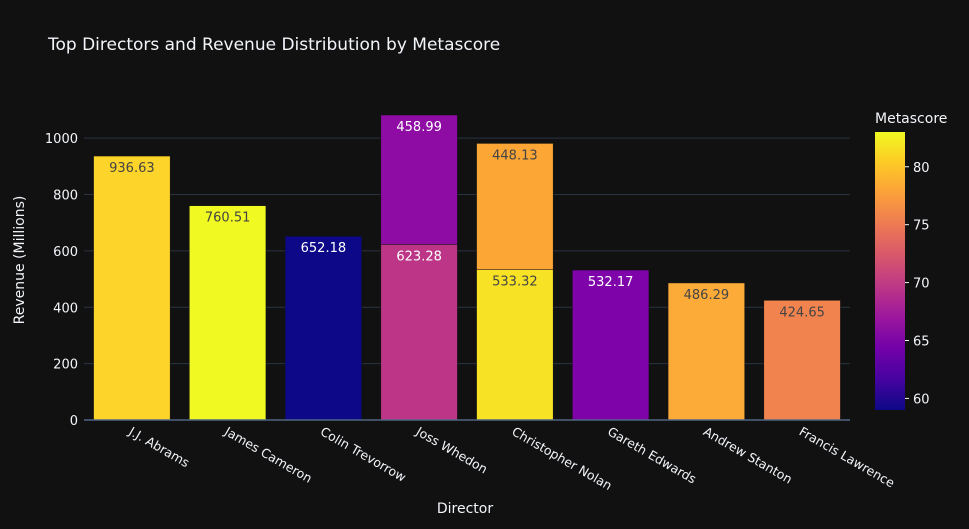 This screenshot has width=969, height=529. What do you see at coordinates (268, 454) in the screenshot?
I see `x-tick-label: James Cameron` at bounding box center [268, 454].